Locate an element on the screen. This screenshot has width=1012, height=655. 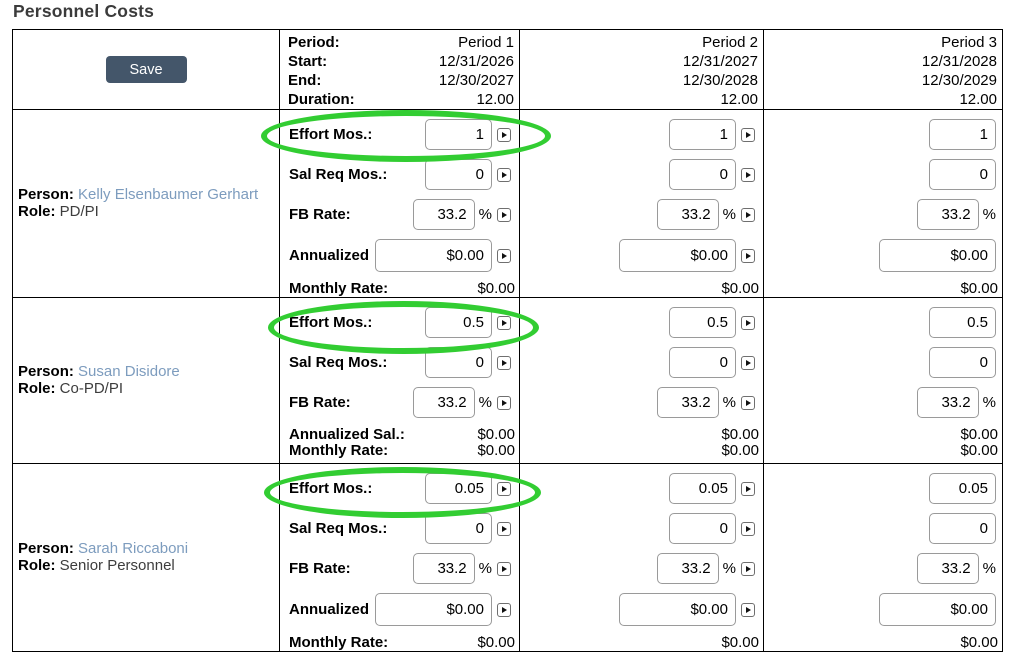
save-cell: Save is located at coordinates (146, 70).